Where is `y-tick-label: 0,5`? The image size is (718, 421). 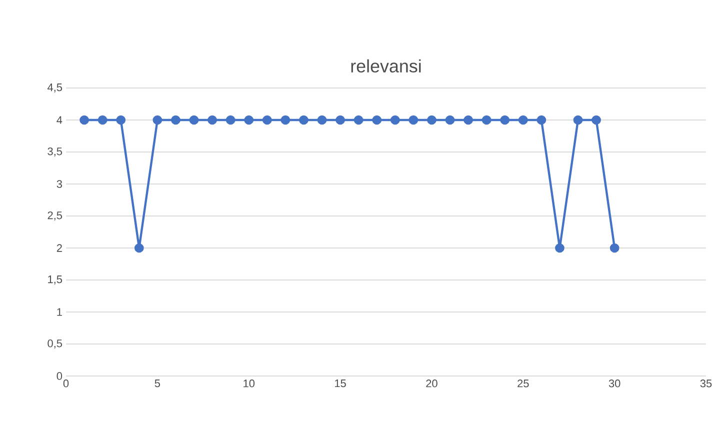
y-tick-label: 0,5 is located at coordinates (55, 344).